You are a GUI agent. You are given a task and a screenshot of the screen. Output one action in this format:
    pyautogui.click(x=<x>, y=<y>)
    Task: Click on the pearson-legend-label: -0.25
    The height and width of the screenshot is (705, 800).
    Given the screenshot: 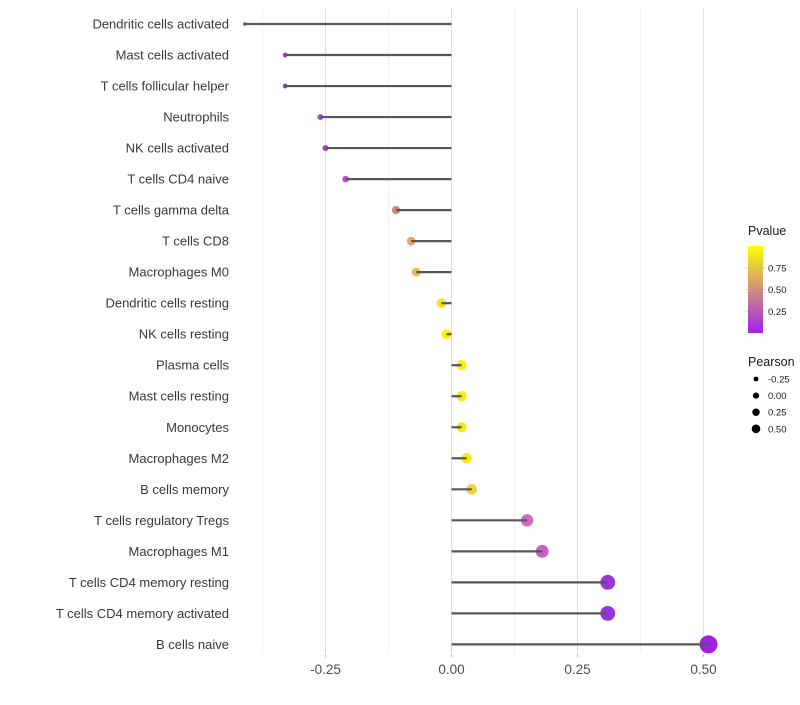 What is the action you would take?
    pyautogui.click(x=779, y=380)
    